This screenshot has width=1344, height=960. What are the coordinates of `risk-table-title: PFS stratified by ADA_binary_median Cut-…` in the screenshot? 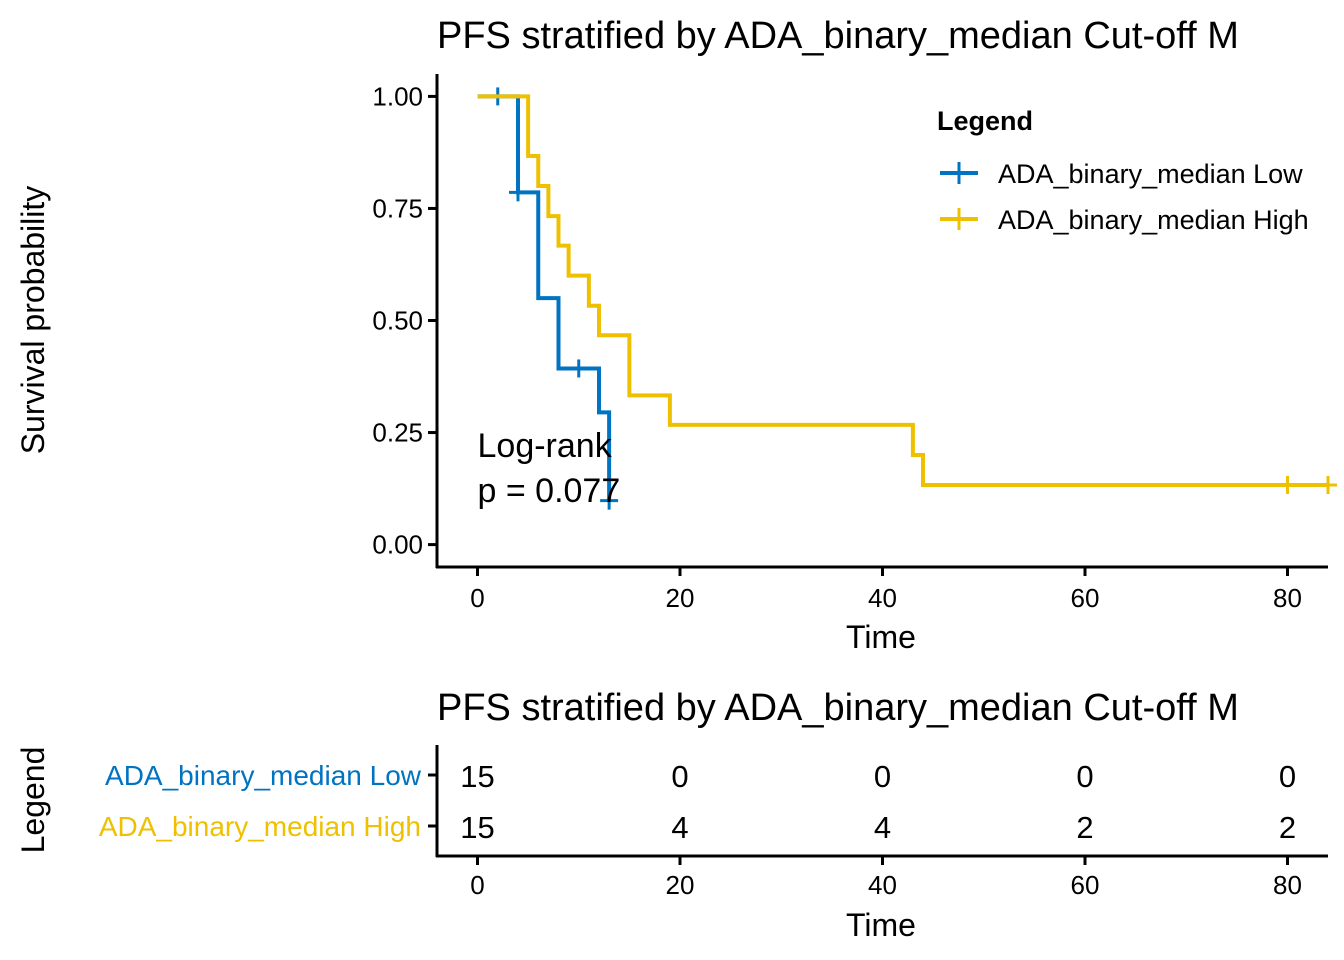 It's located at (838, 708).